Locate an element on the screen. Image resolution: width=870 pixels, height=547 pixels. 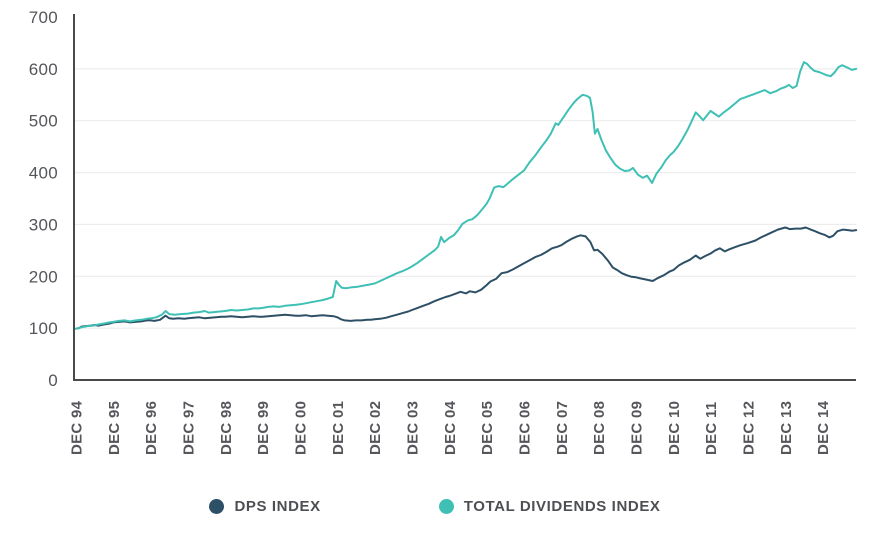
x-tick-label-dec-02: DEC 02 is located at coordinates (375, 428).